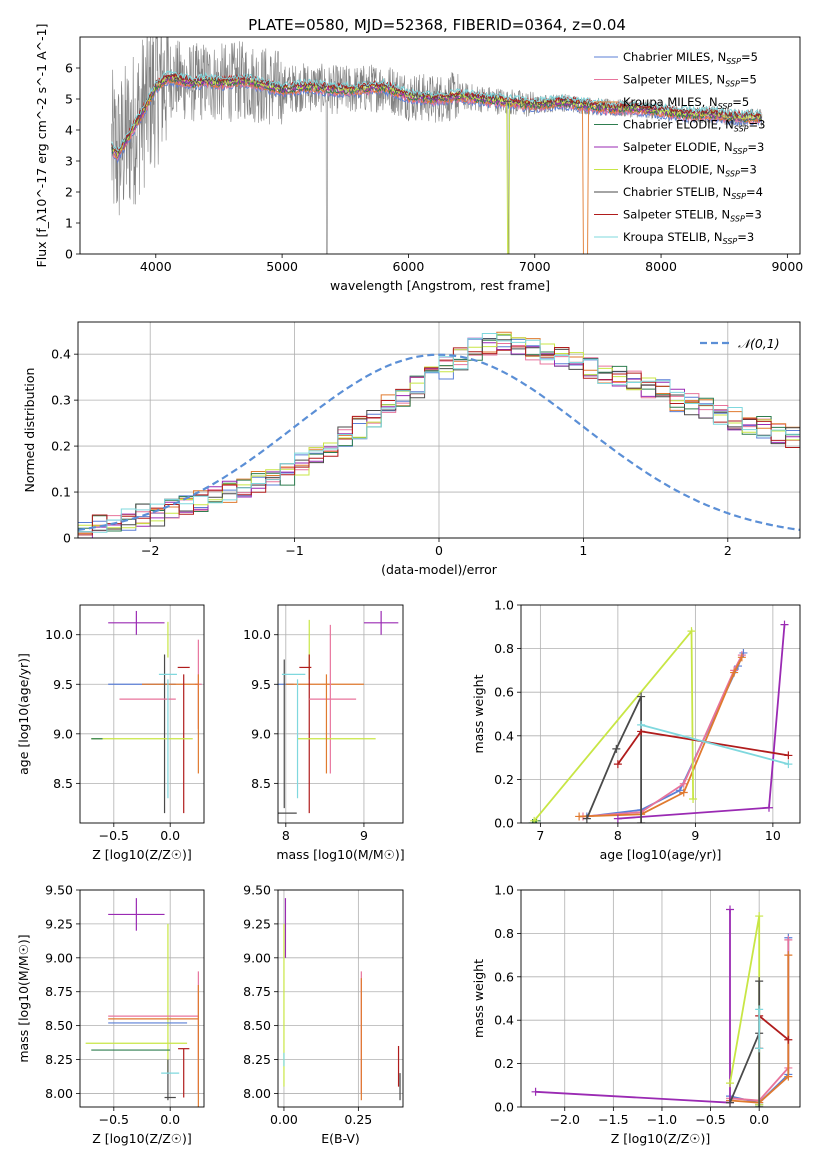 Image resolution: width=819 pixels, height=1170 pixels. I want to click on tick-label-x: −2.0, so click(565, 1119).